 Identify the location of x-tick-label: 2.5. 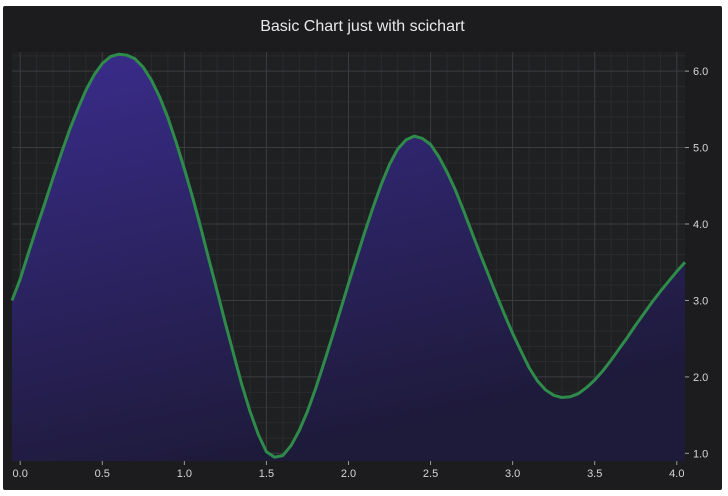
(430, 474).